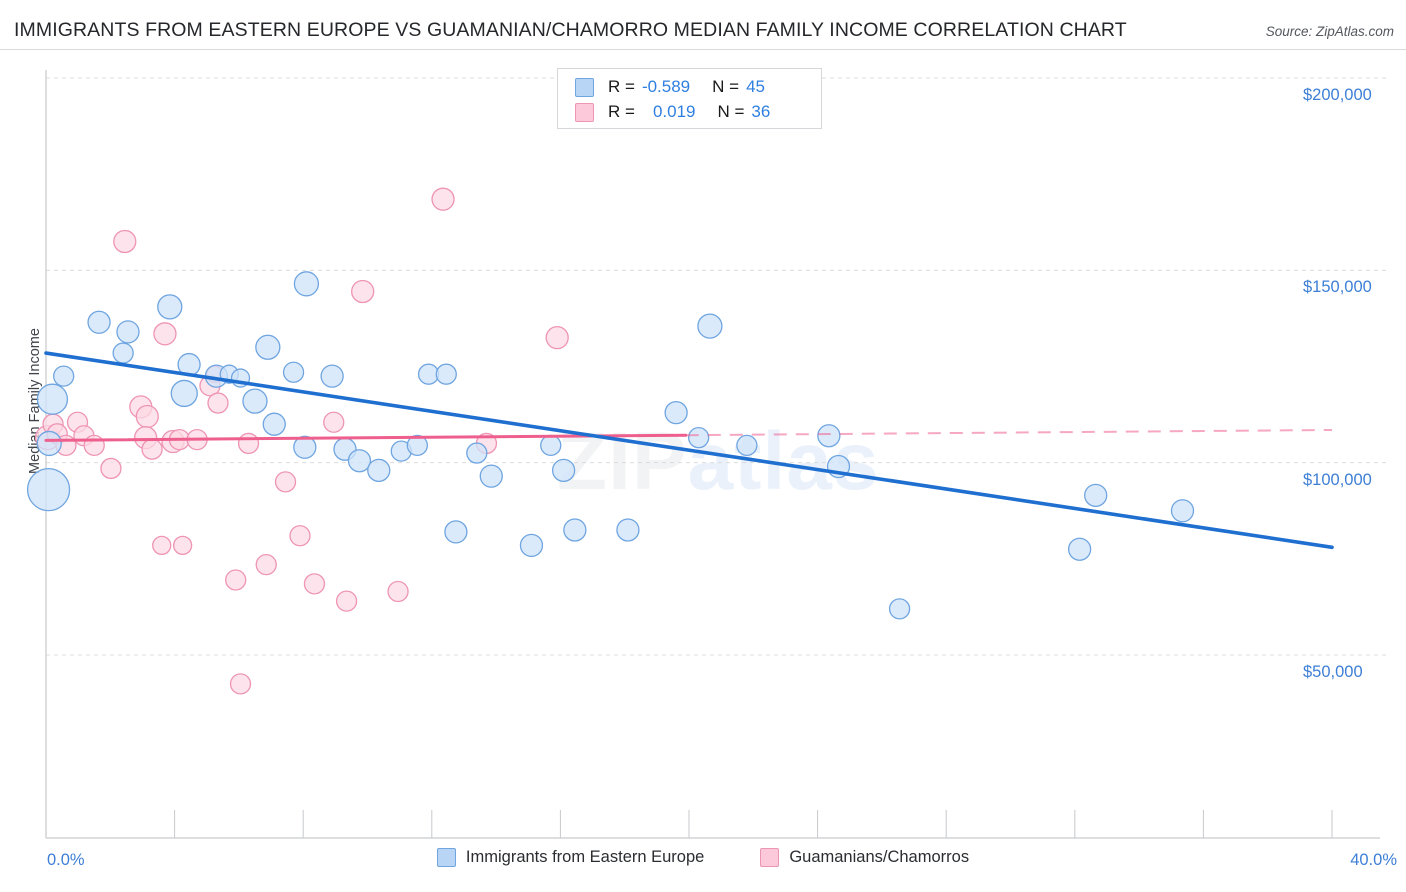 The height and width of the screenshot is (892, 1406). I want to click on blue-r-label: R =, so click(621, 86).